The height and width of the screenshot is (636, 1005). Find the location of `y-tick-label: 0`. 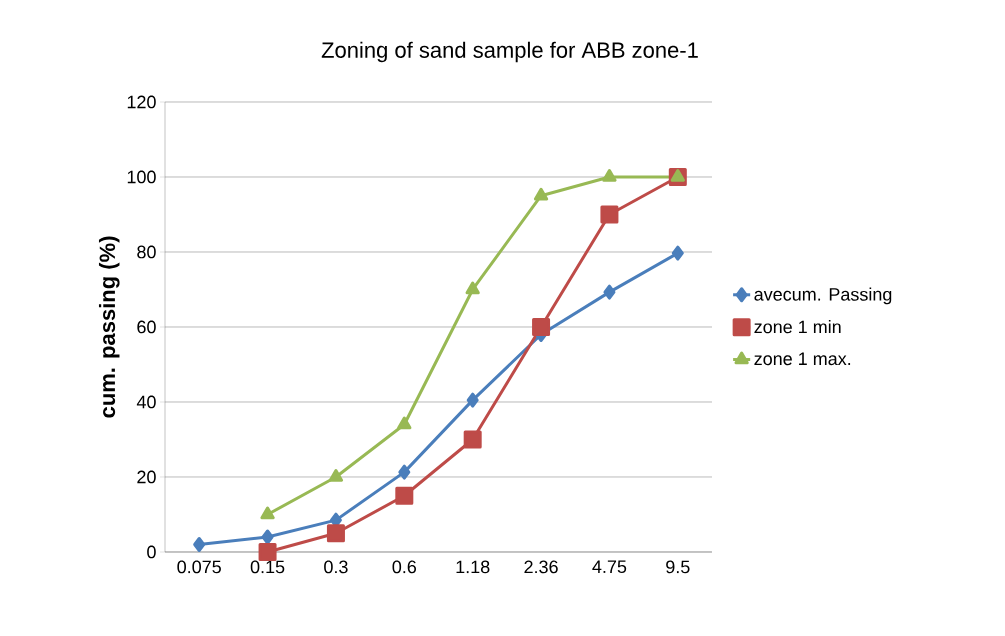

y-tick-label: 0 is located at coordinates (151, 552).